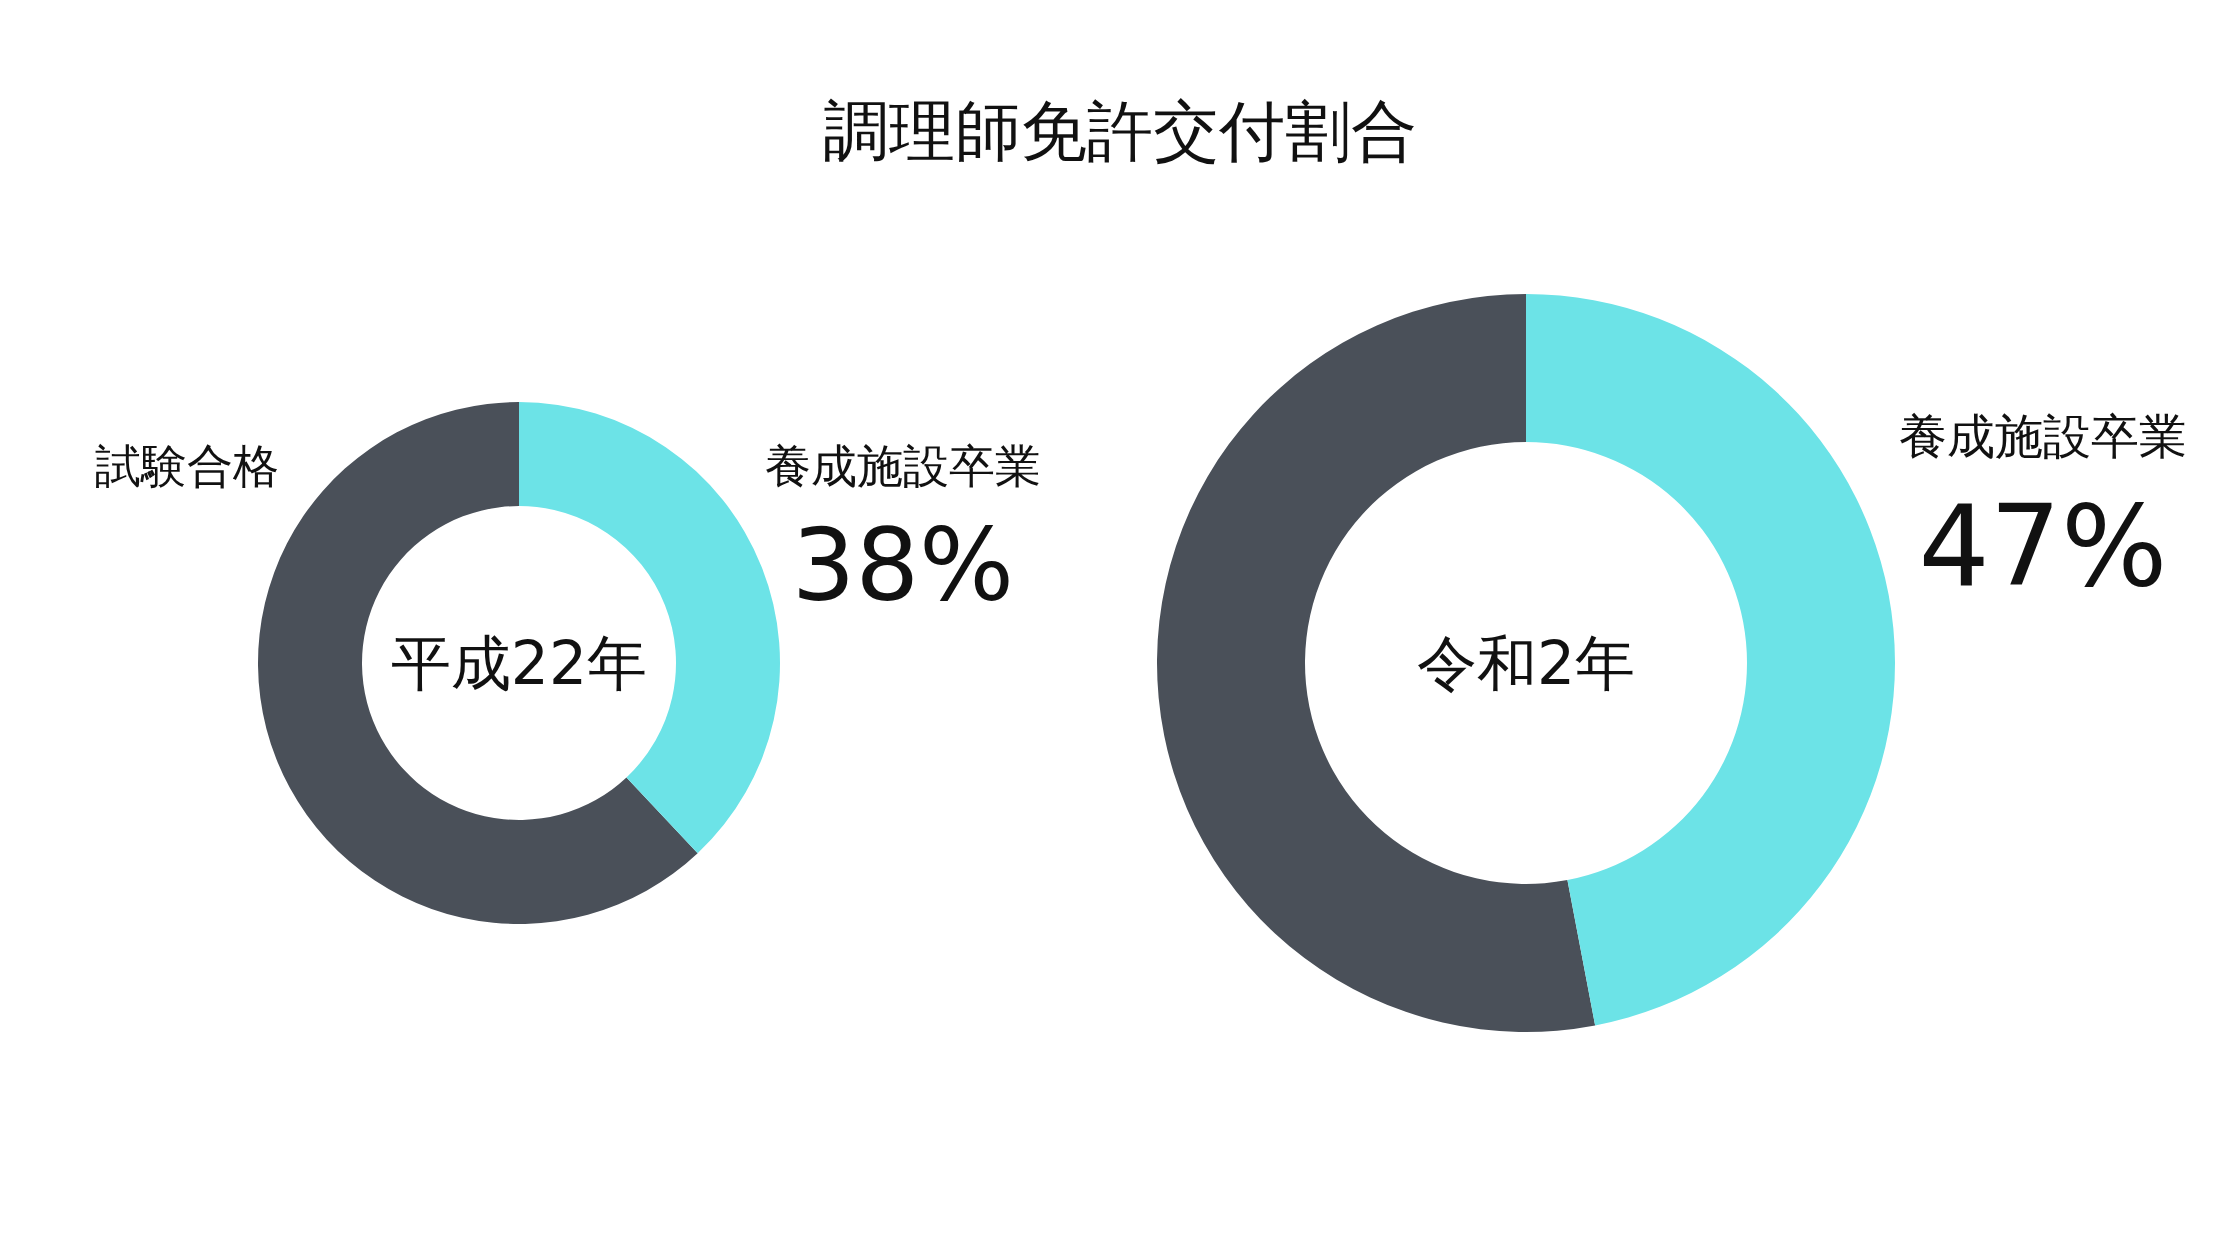 Image resolution: width=2240 pixels, height=1260 pixels. Describe the element at coordinates (519, 663) in the screenshot. I see `text: 平成22年` at that location.